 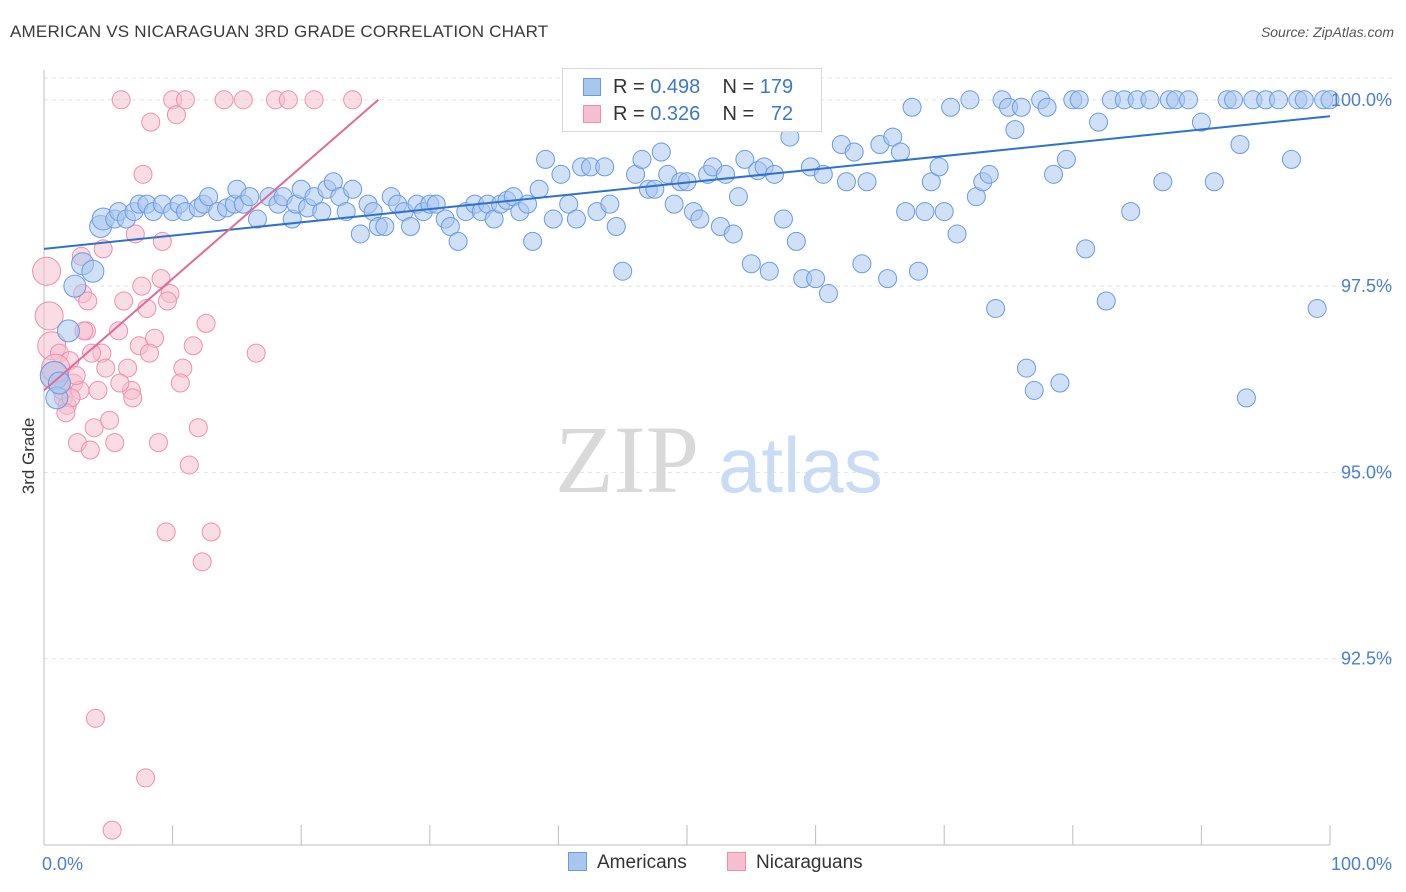 I want to click on nicaraguans-swatch, so click(x=592, y=114).